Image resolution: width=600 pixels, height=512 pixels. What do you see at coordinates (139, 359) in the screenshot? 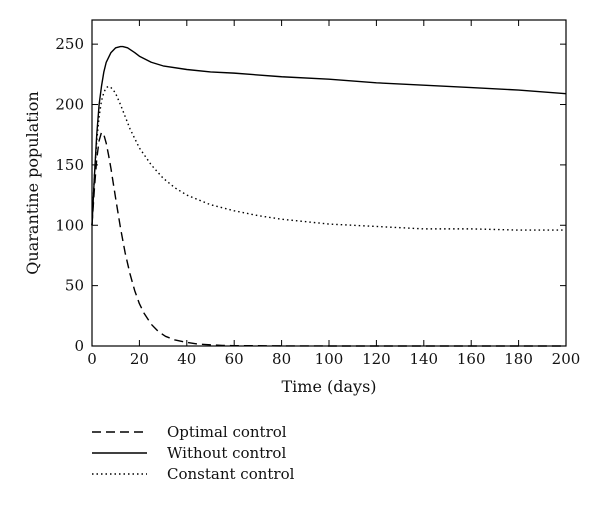
I see `x-tick-label: 20` at bounding box center [139, 359].